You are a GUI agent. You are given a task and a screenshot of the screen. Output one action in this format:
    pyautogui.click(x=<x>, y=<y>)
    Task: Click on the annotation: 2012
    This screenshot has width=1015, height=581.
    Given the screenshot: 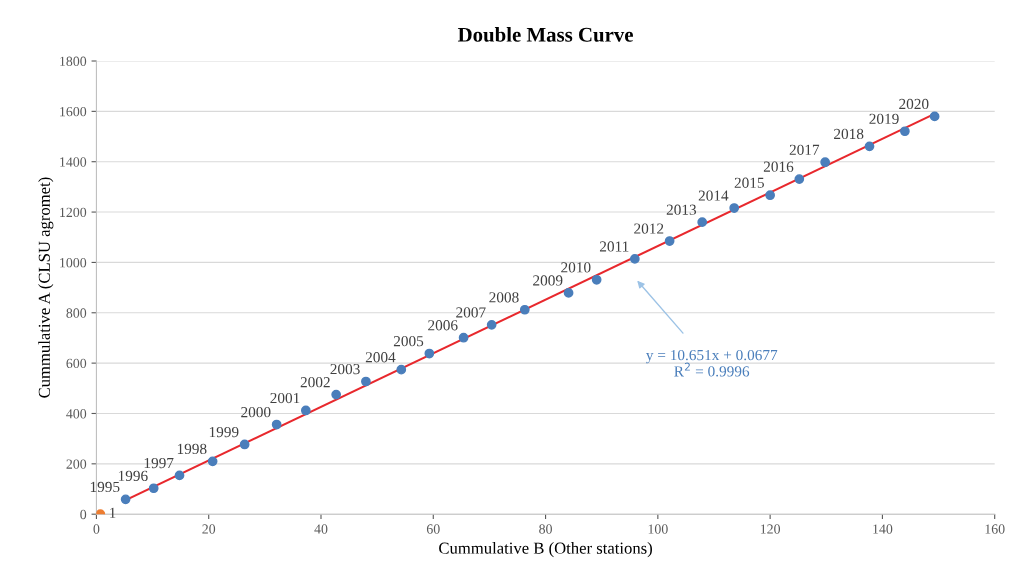 What is the action you would take?
    pyautogui.click(x=649, y=228)
    